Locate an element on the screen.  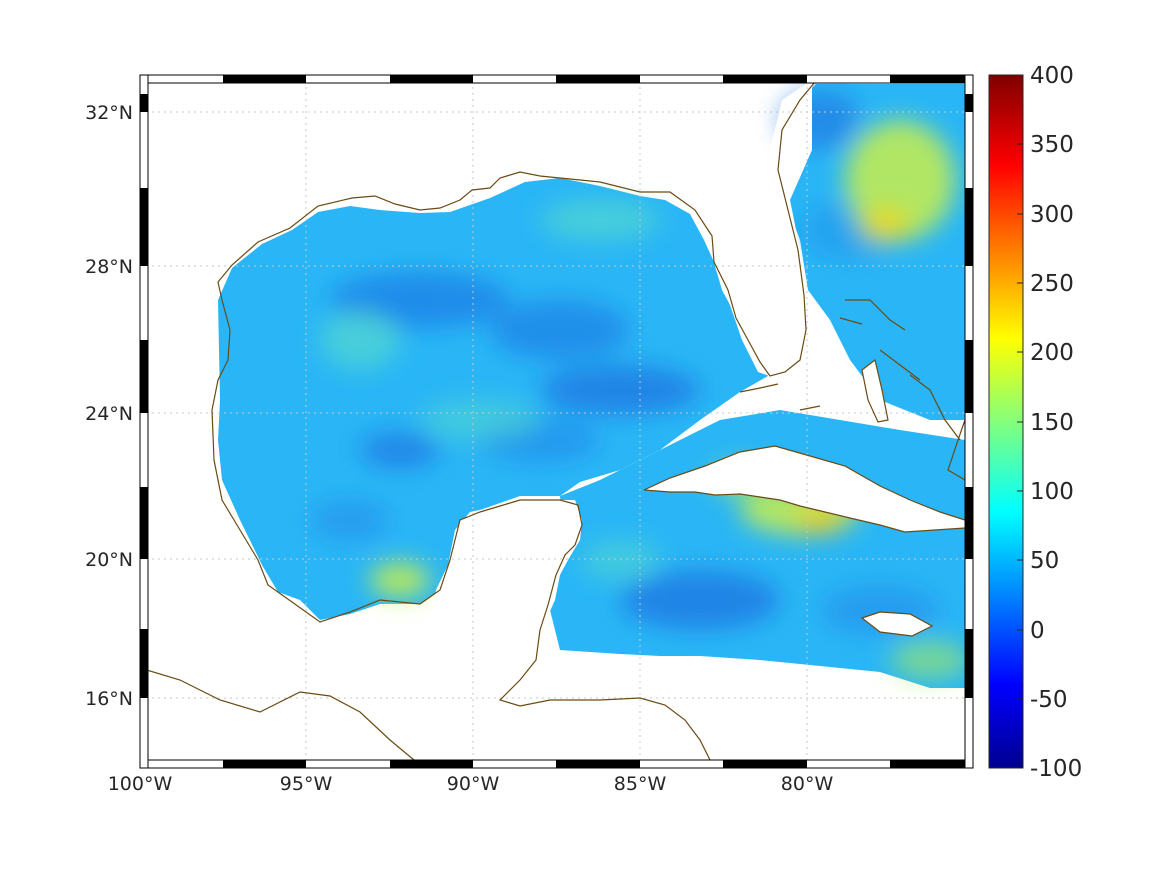
central-america-coastline is located at coordinates (280, 716).